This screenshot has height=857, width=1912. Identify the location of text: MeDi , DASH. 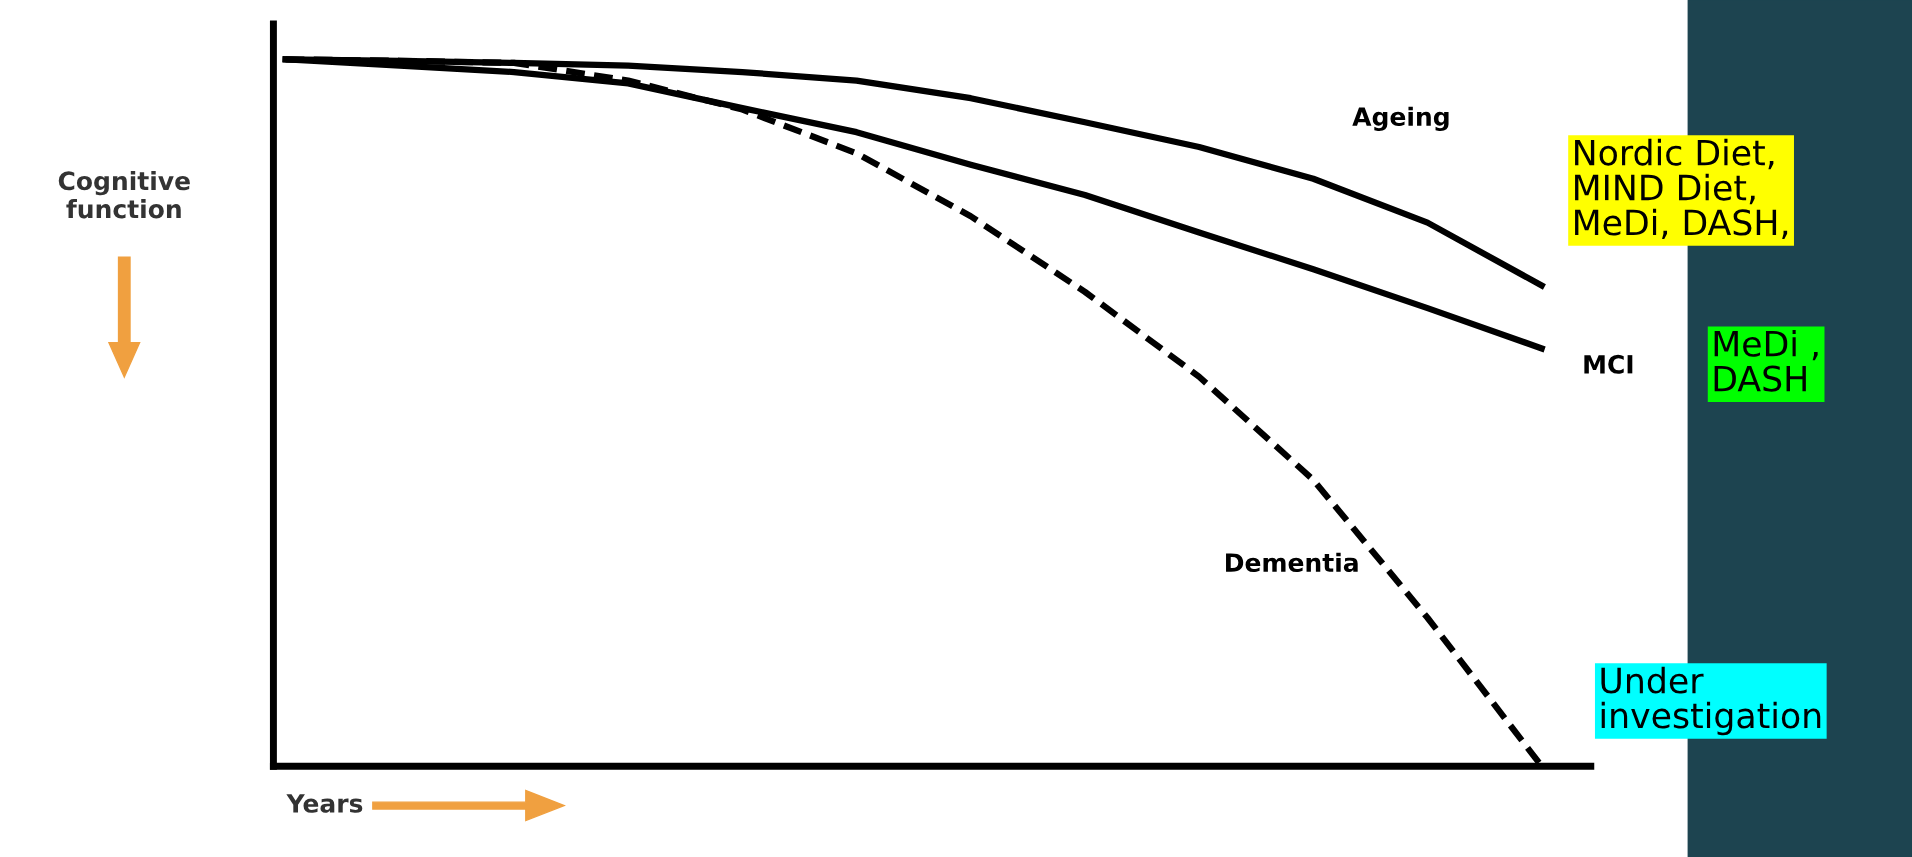
(1766, 360).